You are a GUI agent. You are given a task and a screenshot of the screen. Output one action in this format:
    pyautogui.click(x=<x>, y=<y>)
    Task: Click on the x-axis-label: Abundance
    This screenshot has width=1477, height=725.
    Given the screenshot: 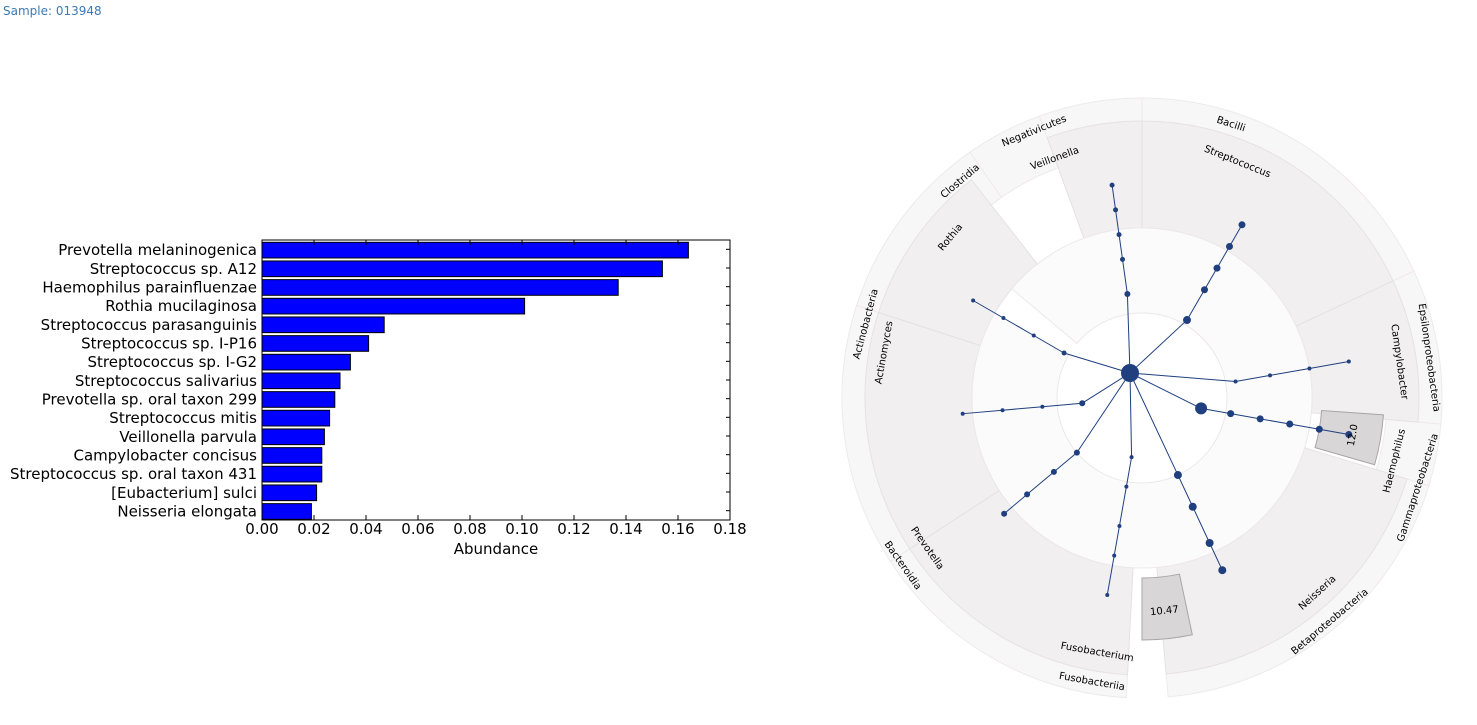 What is the action you would take?
    pyautogui.click(x=496, y=549)
    